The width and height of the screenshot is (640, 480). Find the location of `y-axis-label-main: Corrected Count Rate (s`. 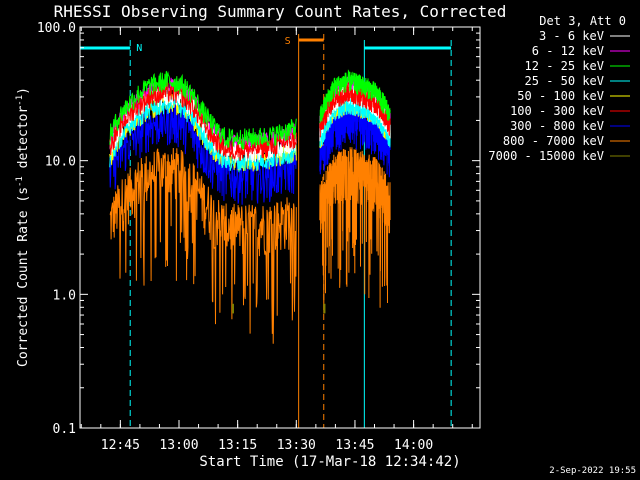

y-axis-label-main: Corrected Count Rate (s is located at coordinates (23, 277).